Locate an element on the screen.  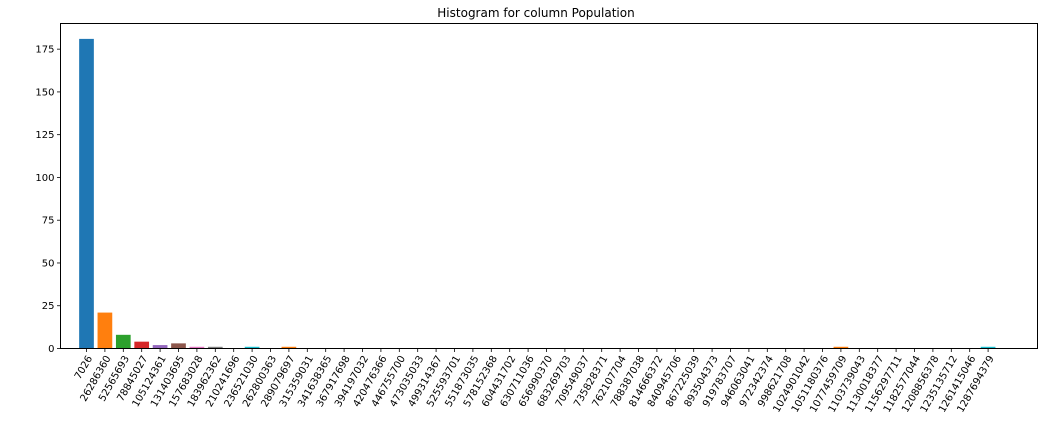
y-tick-label: 75 is located at coordinates (48, 221).